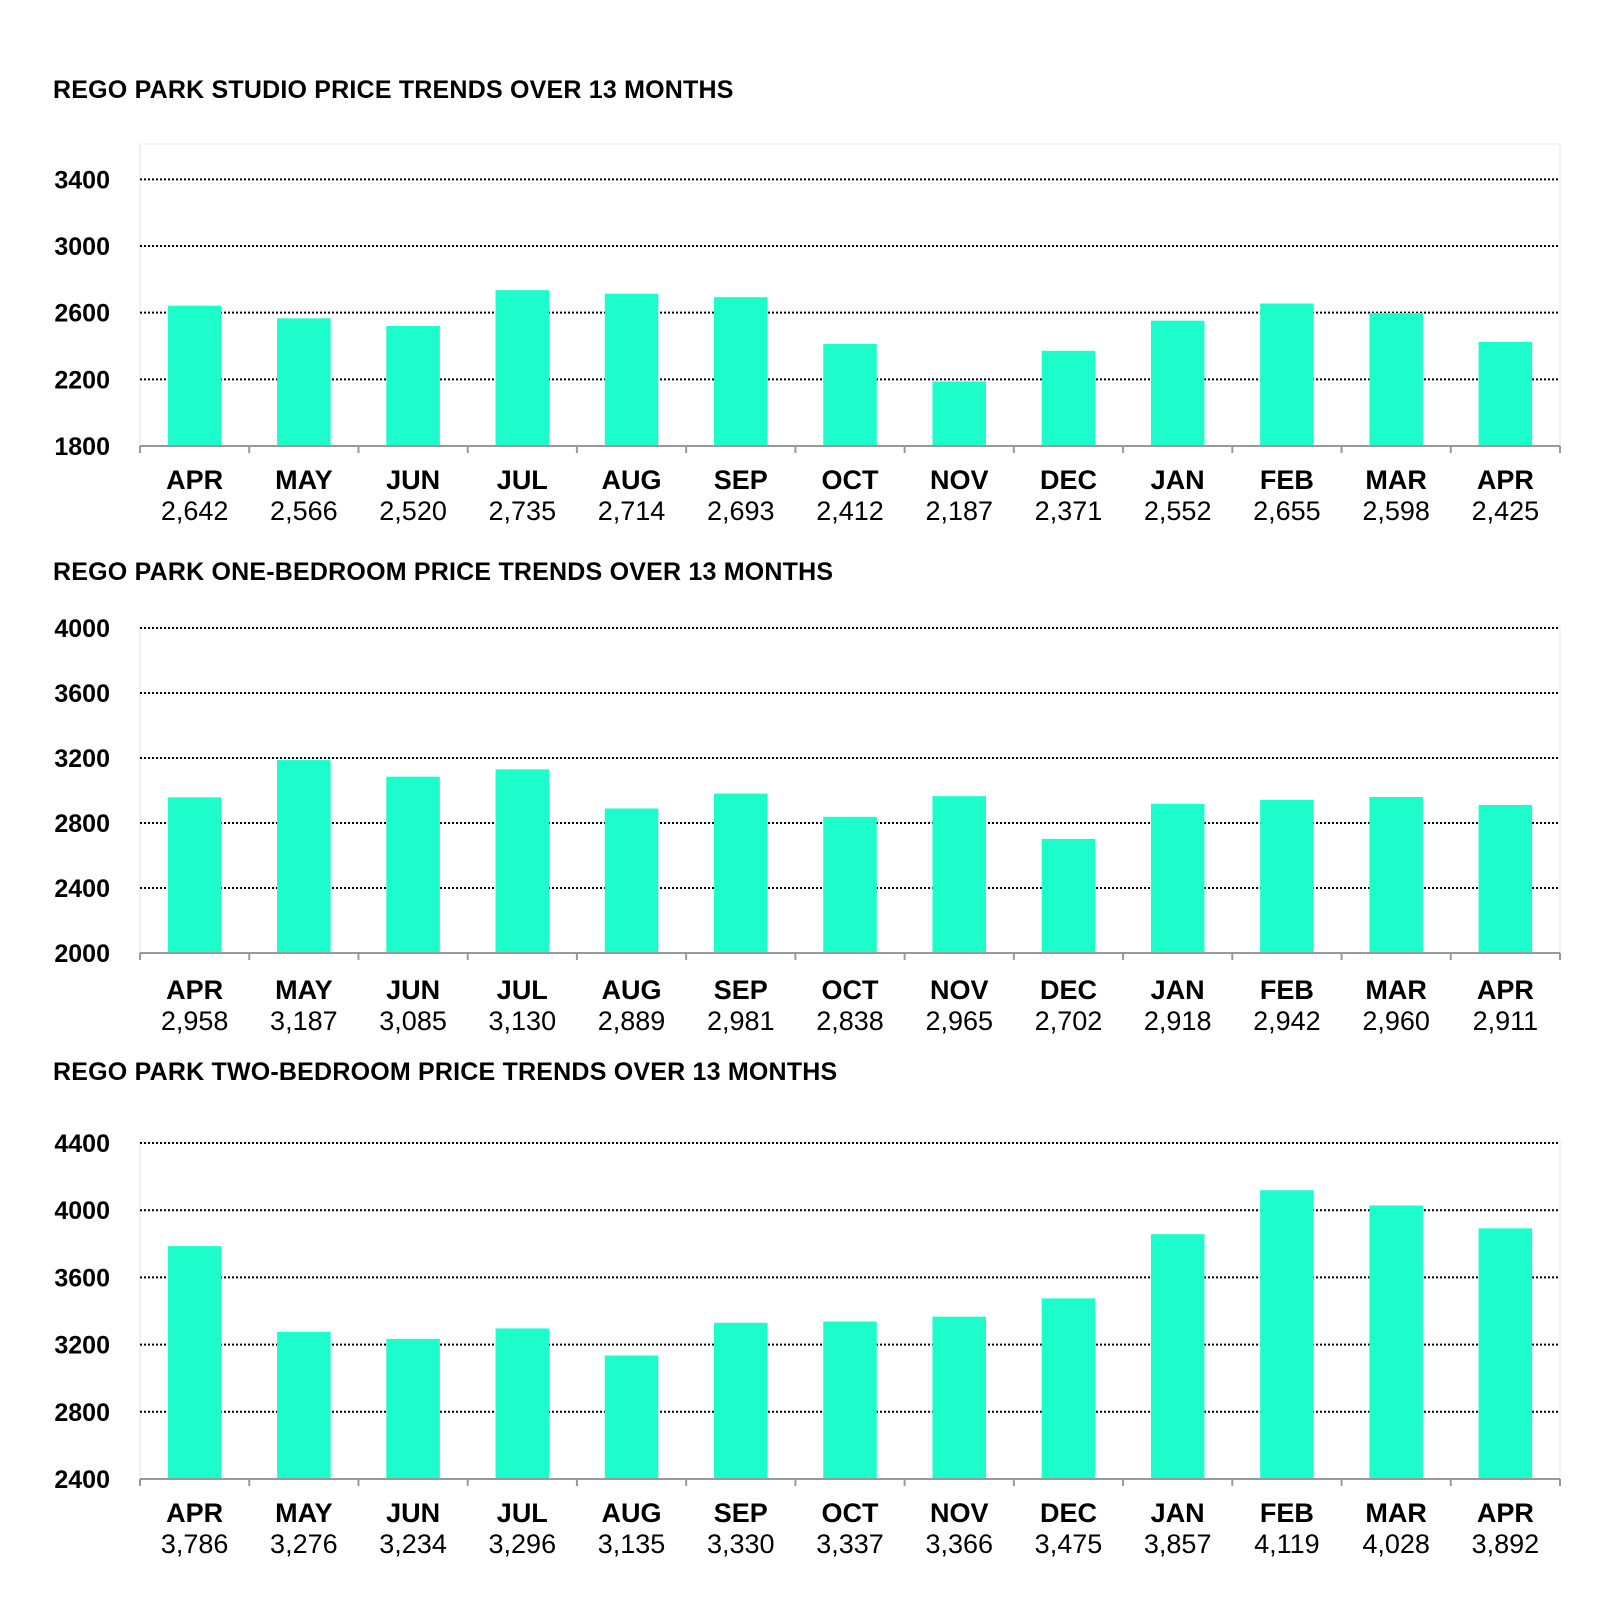 The image size is (1600, 1623). Describe the element at coordinates (82, 694) in the screenshot. I see `y-tick-label: 3600` at that location.